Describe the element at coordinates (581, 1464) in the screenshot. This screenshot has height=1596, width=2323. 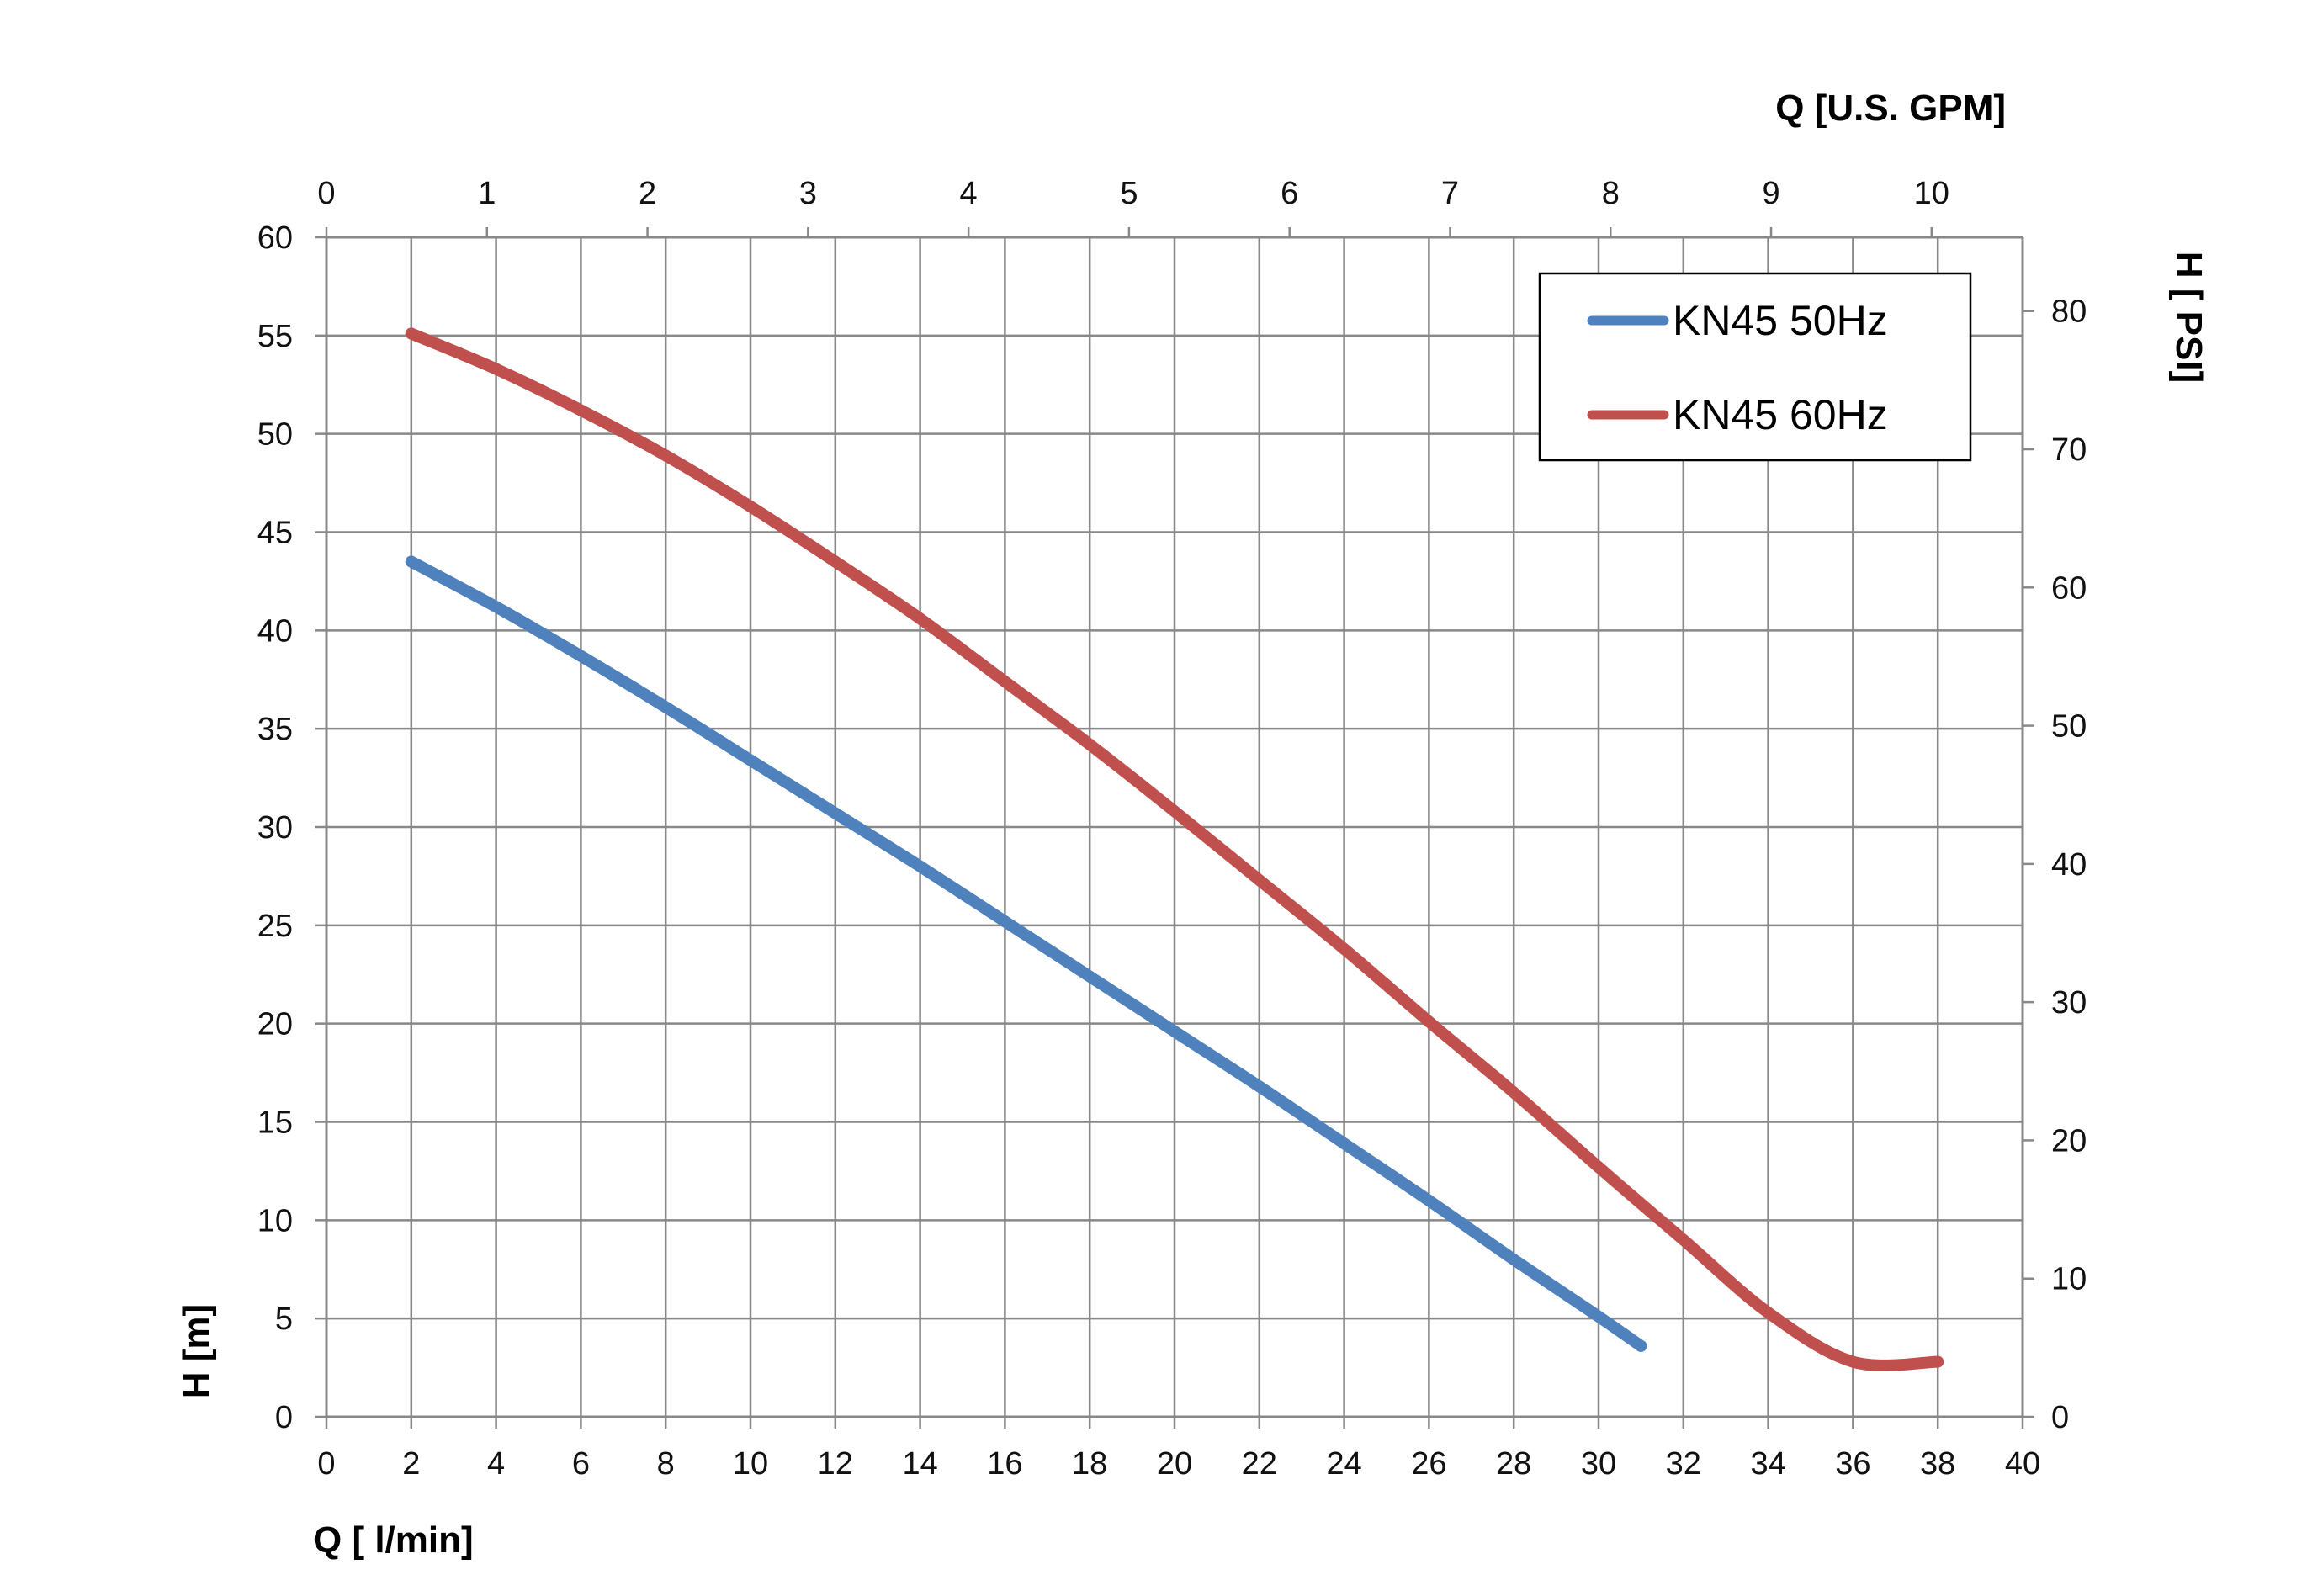
I see `x-bottom-tick-label: 6` at that location.